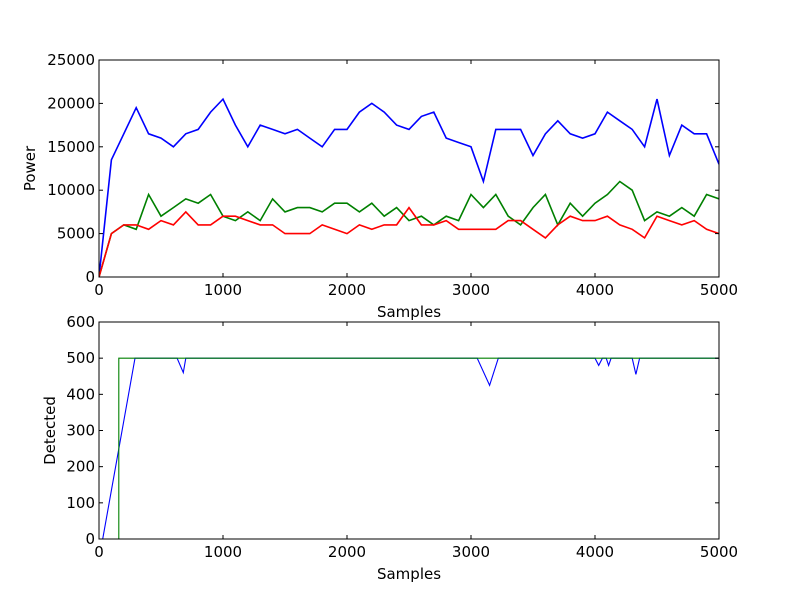  I want to click on y-tick-label: 15000, so click(71, 147).